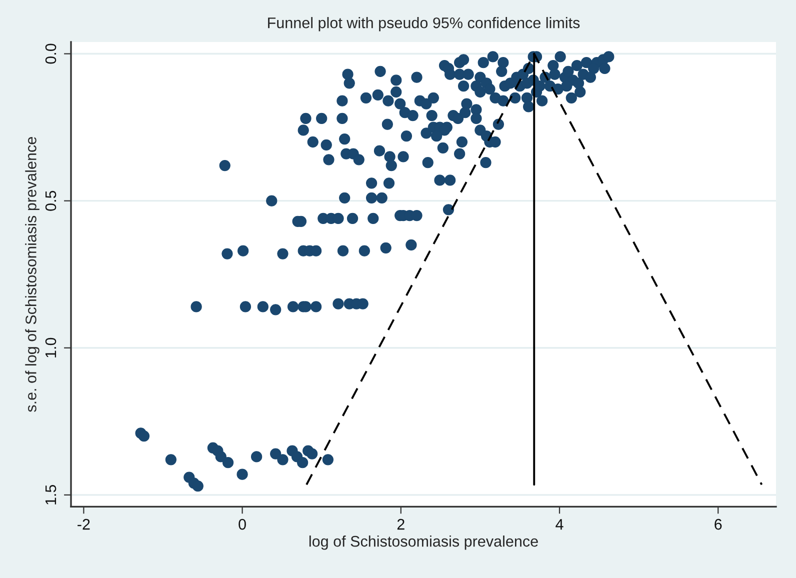  What do you see at coordinates (84, 524) in the screenshot?
I see `x-tick-label: -2` at bounding box center [84, 524].